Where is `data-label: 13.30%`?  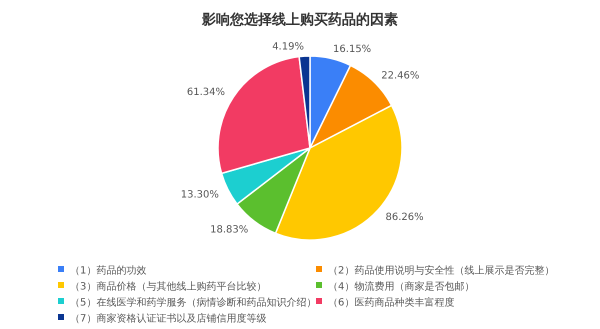 data-label: 13.30% is located at coordinates (199, 194).